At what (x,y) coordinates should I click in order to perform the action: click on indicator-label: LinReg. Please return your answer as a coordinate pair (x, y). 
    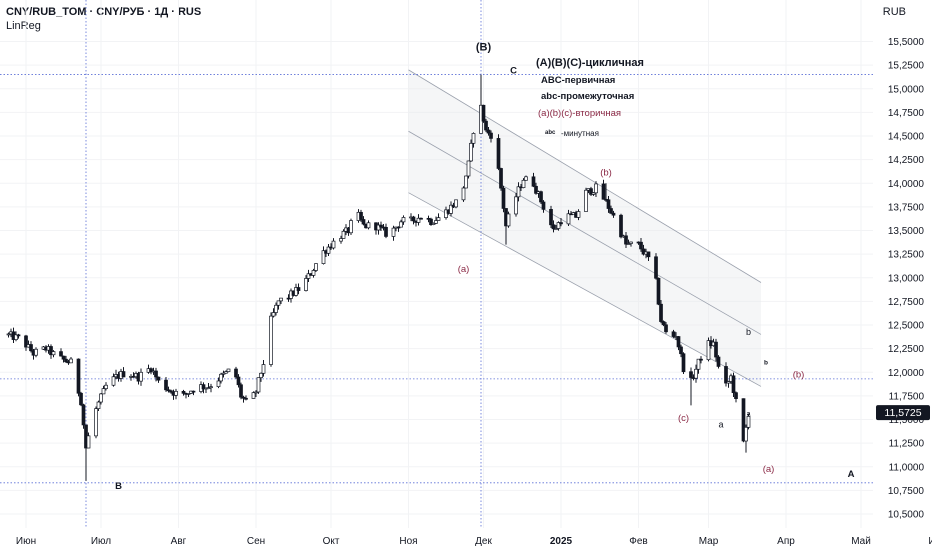
    Looking at the image, I should click on (23, 26).